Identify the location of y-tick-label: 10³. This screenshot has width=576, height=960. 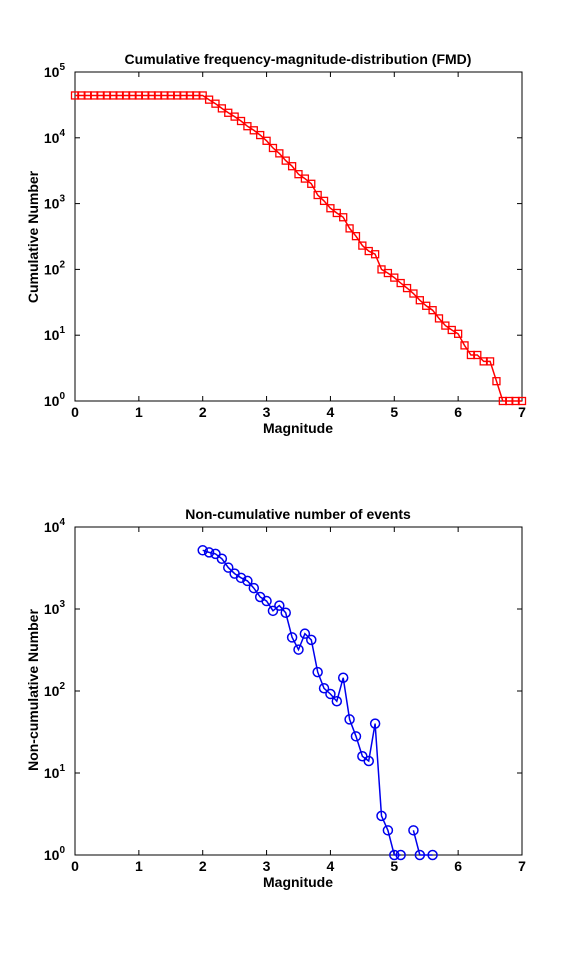
(55, 203).